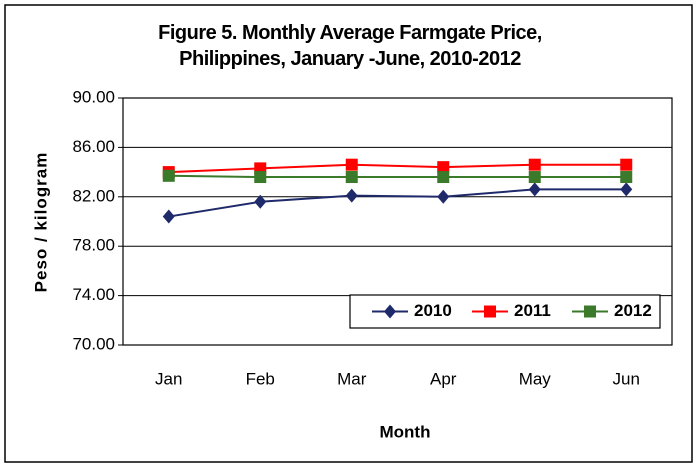 The width and height of the screenshot is (698, 468). Describe the element at coordinates (633, 310) in the screenshot. I see `legend-label: 2012` at that location.